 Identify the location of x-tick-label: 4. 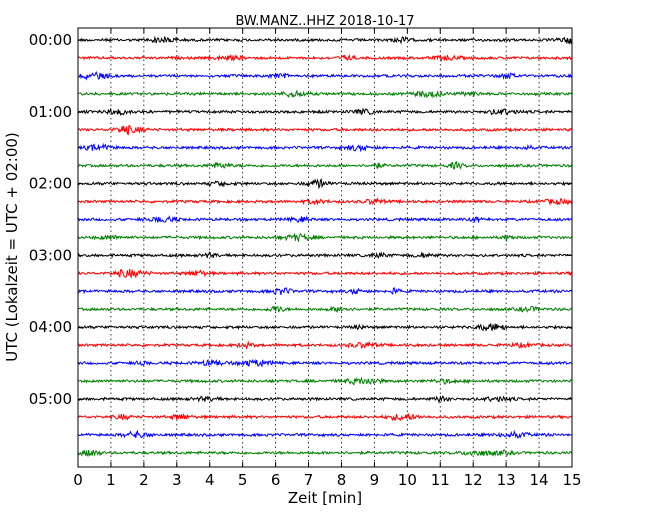
(210, 480).